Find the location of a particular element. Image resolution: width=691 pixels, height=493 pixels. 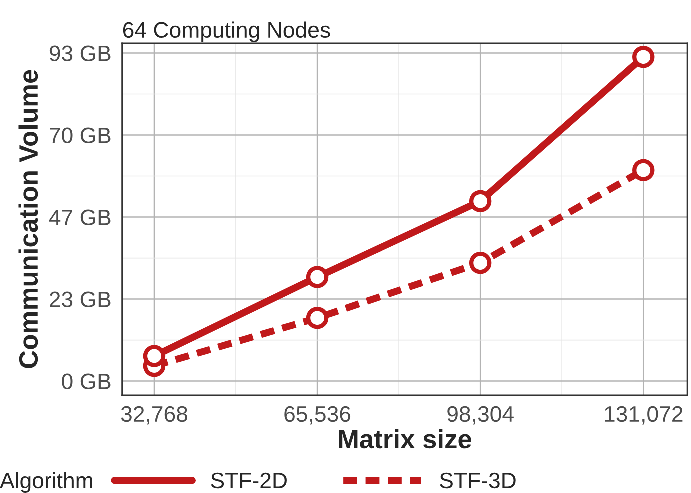

legend-label: STF-2D is located at coordinates (249, 480).